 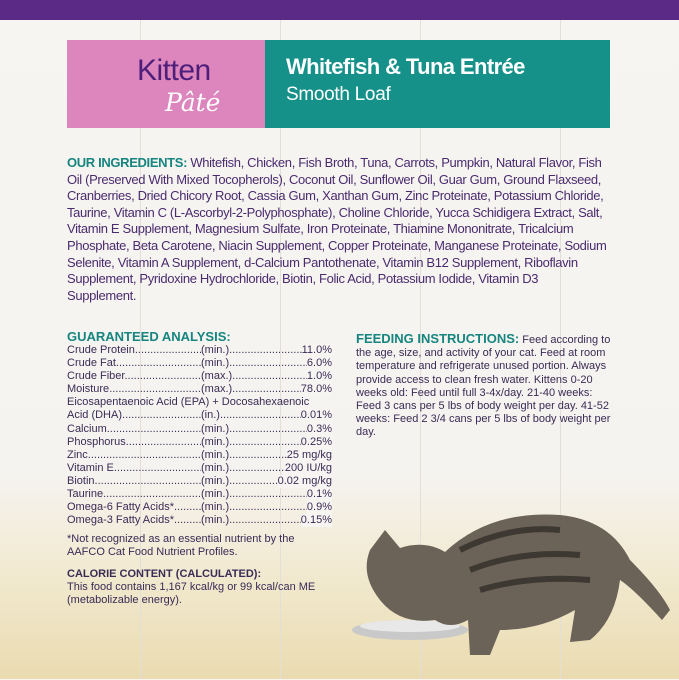 What do you see at coordinates (174, 70) in the screenshot?
I see `brand-line: Kitten` at bounding box center [174, 70].